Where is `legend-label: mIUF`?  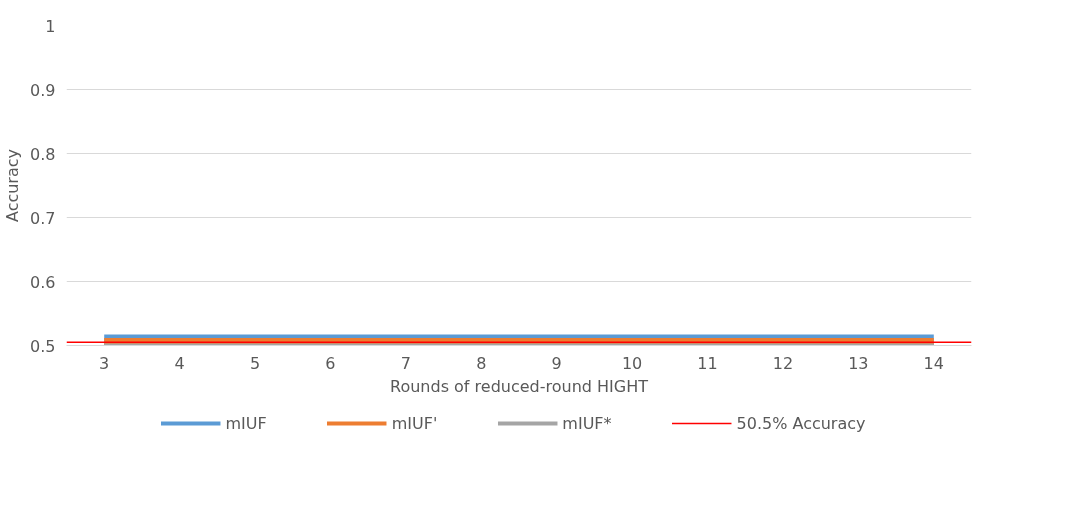
legend-label: mIUF is located at coordinates (246, 423).